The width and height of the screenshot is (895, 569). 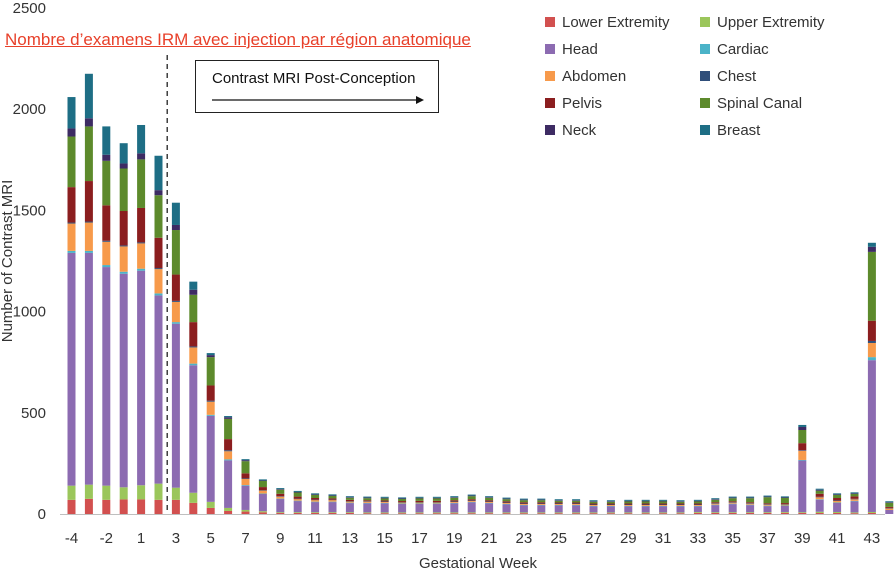 What do you see at coordinates (489, 538) in the screenshot?
I see `x-tick-label: 21` at bounding box center [489, 538].